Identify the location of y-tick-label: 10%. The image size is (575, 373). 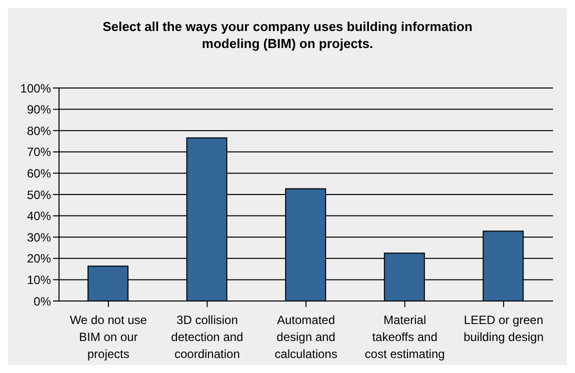
(39, 279).